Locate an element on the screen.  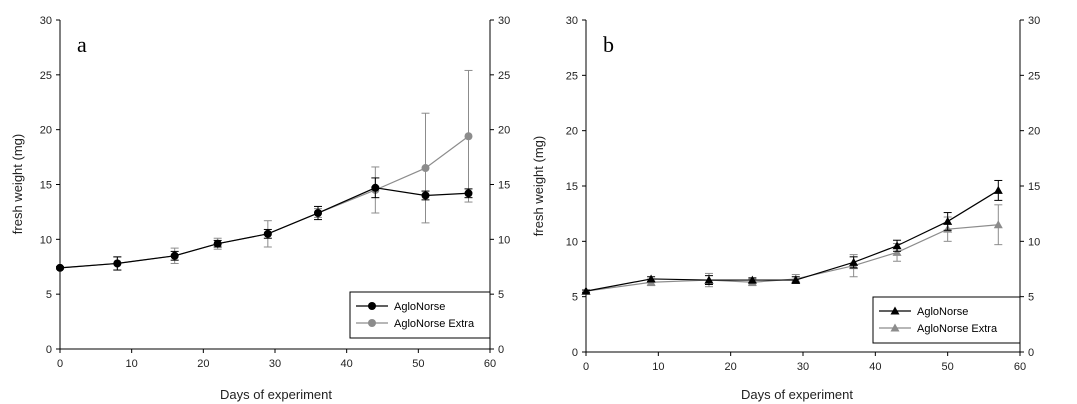
panel-a-y-tick-label: 5 is located at coordinates (49, 295).